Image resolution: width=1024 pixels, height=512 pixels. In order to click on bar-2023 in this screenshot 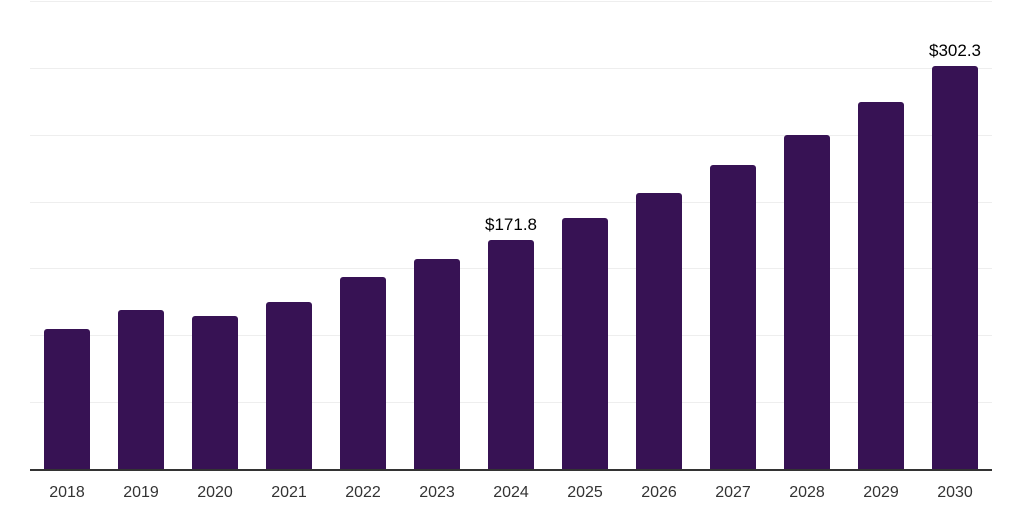, I will do `click(437, 364)`.